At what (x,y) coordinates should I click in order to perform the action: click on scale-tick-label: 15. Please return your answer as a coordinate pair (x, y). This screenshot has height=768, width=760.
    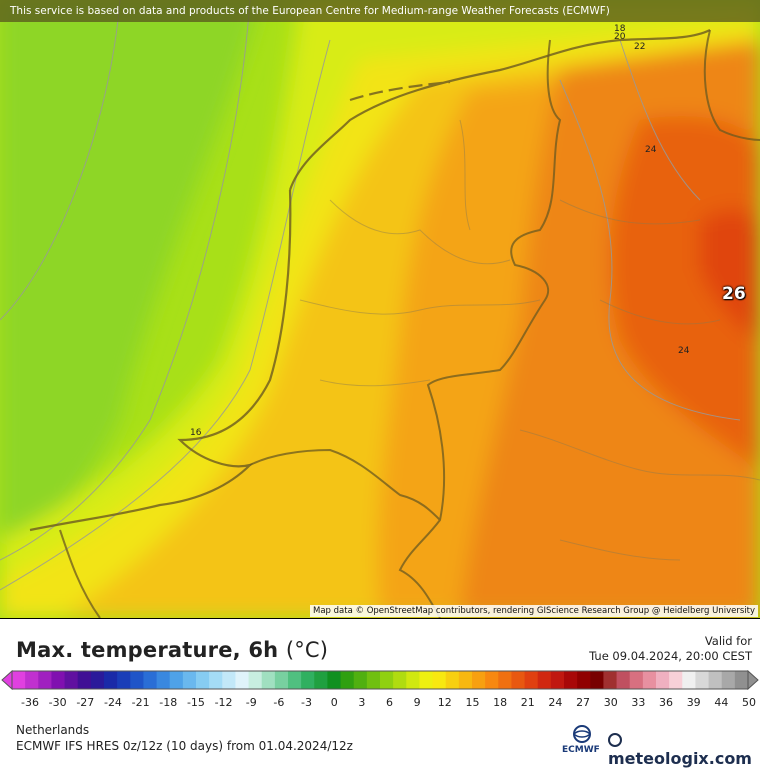
    Looking at the image, I should click on (472, 702).